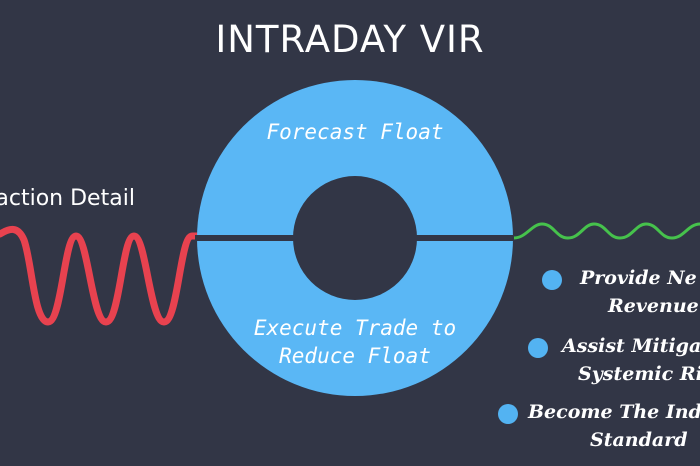  I want to click on benefit-3-line2: Standard, so click(639, 440).